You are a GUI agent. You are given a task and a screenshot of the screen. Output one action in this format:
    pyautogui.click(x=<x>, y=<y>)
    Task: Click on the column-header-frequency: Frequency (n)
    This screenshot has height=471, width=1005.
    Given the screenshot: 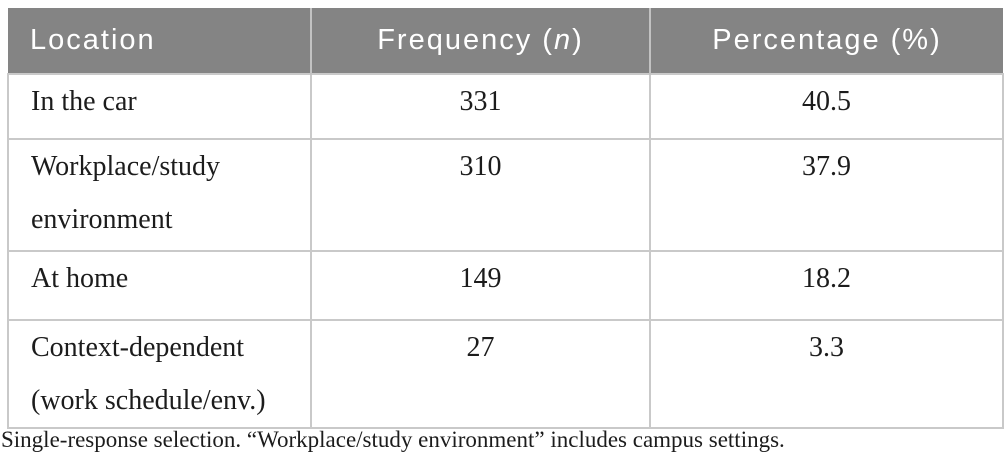 What is the action you would take?
    pyautogui.click(x=480, y=41)
    